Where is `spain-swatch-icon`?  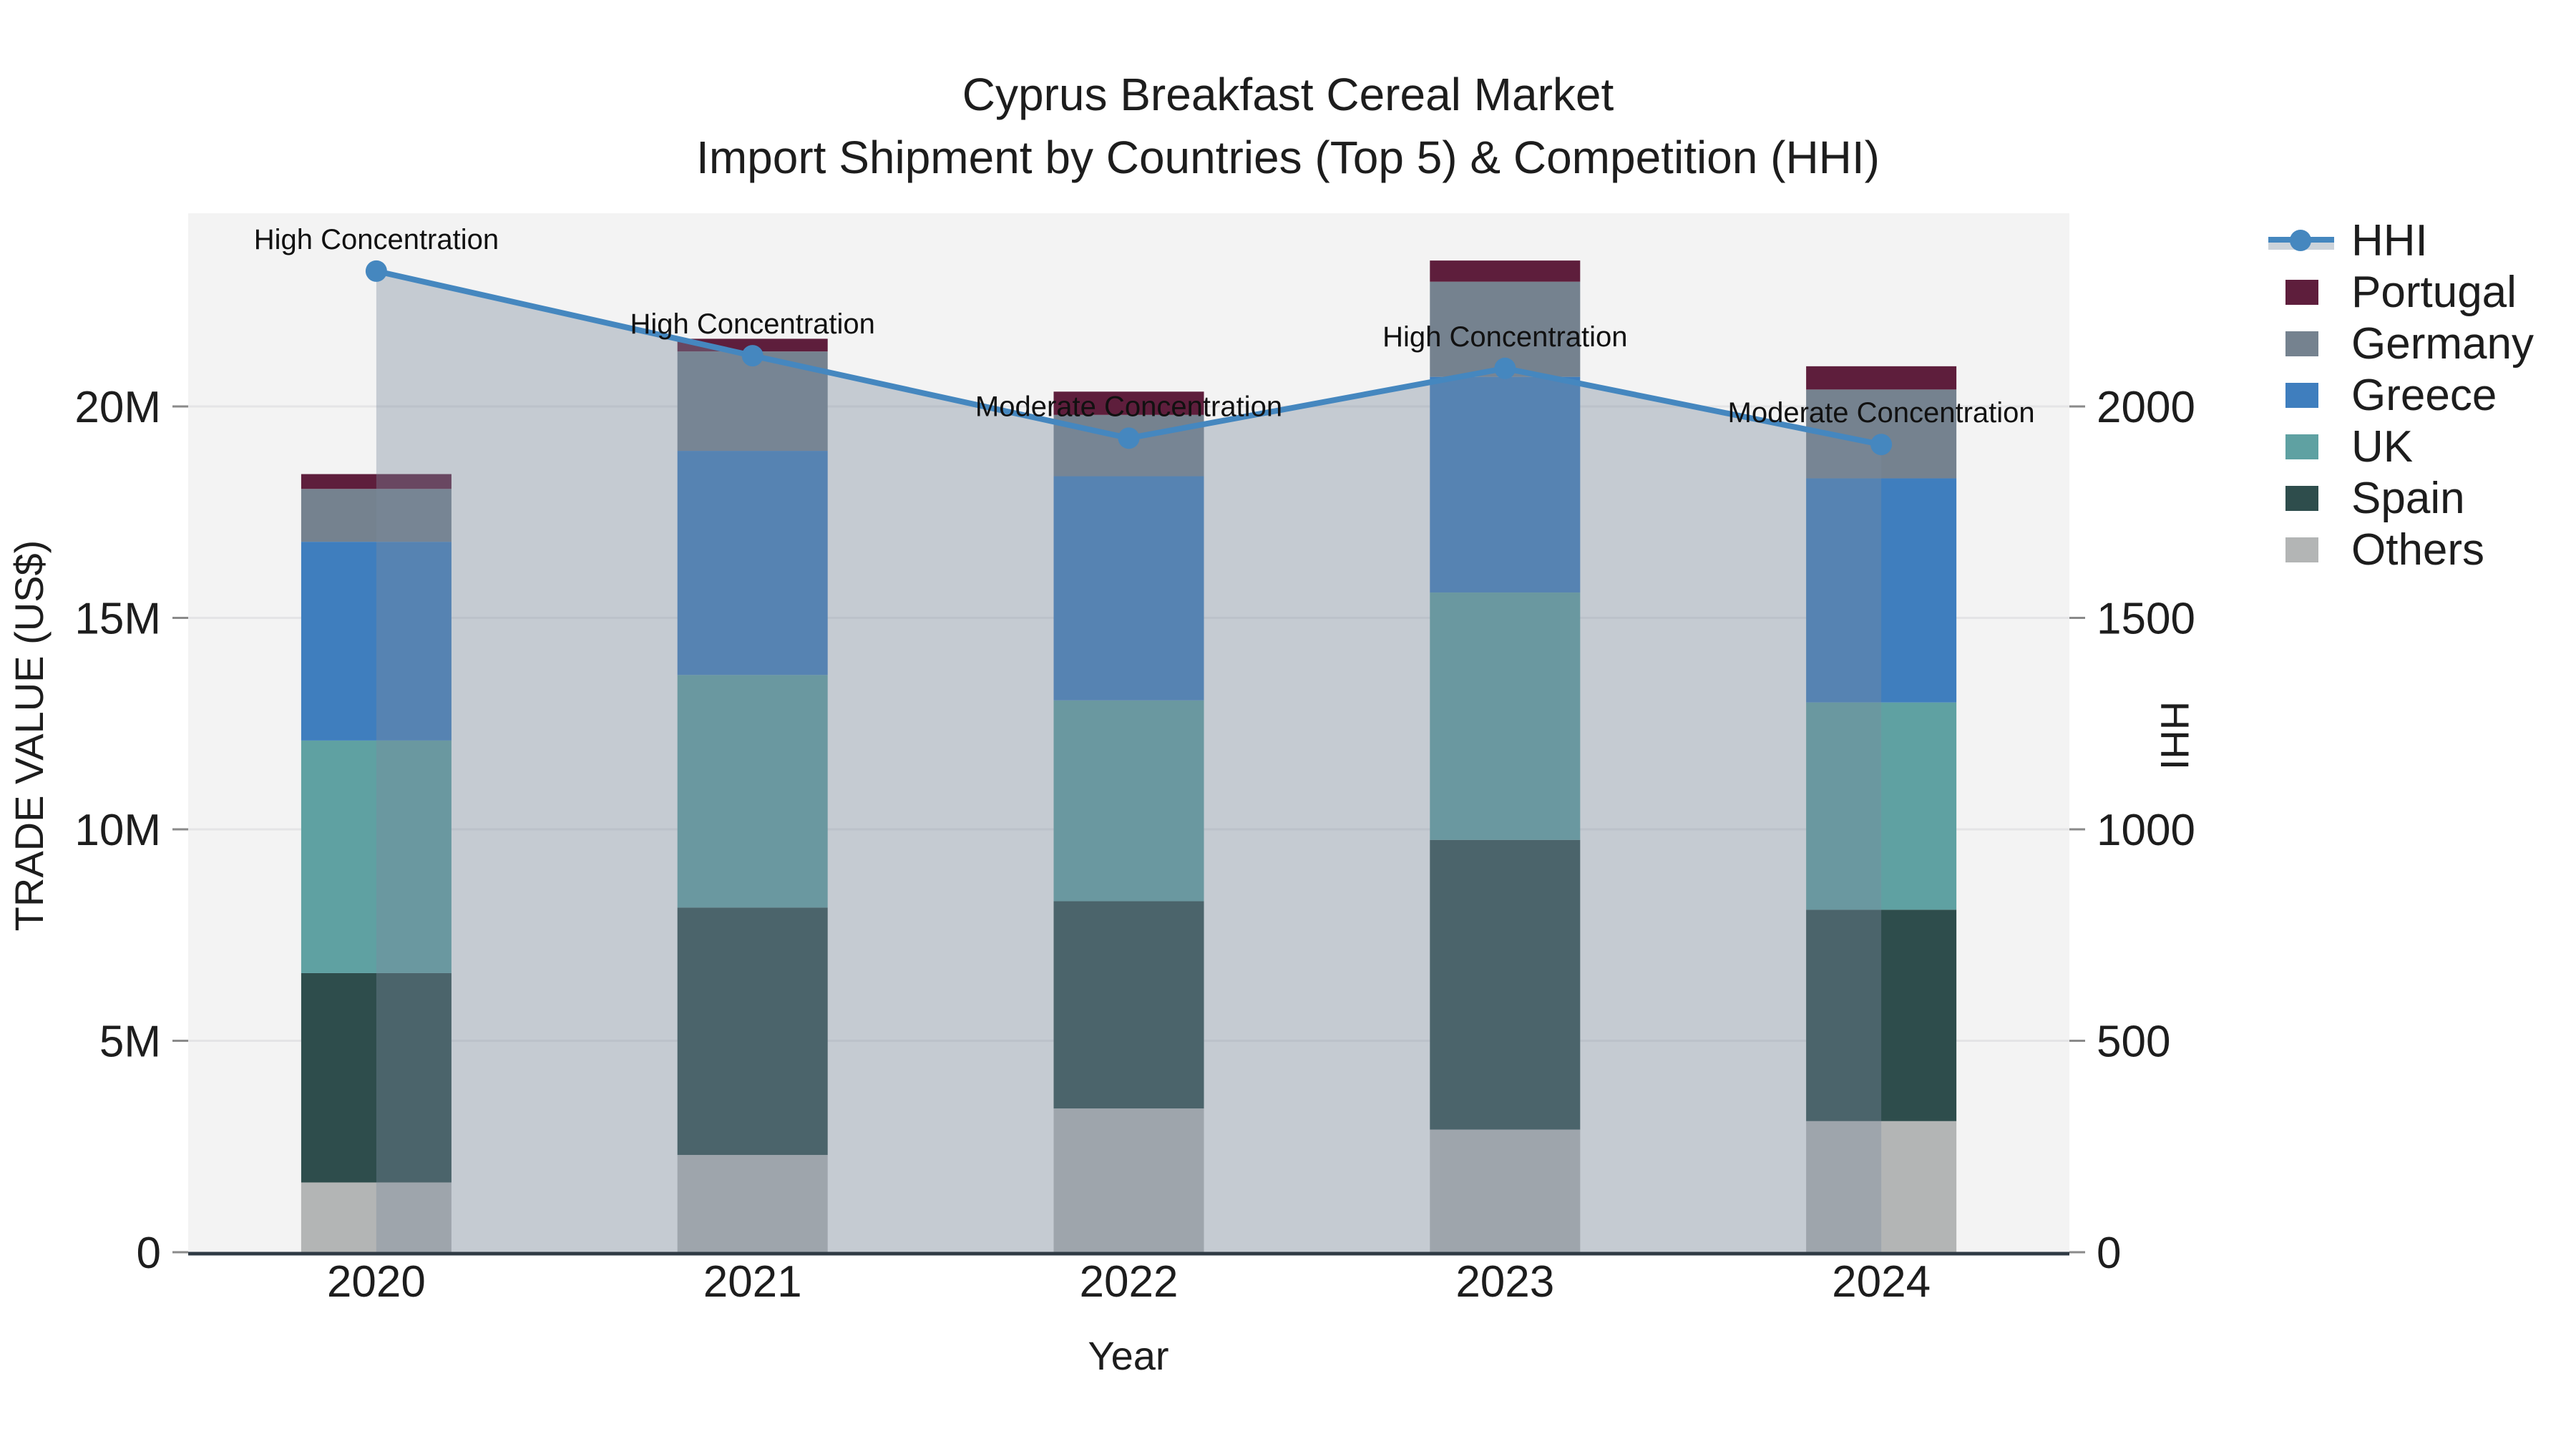 spain-swatch-icon is located at coordinates (2301, 498).